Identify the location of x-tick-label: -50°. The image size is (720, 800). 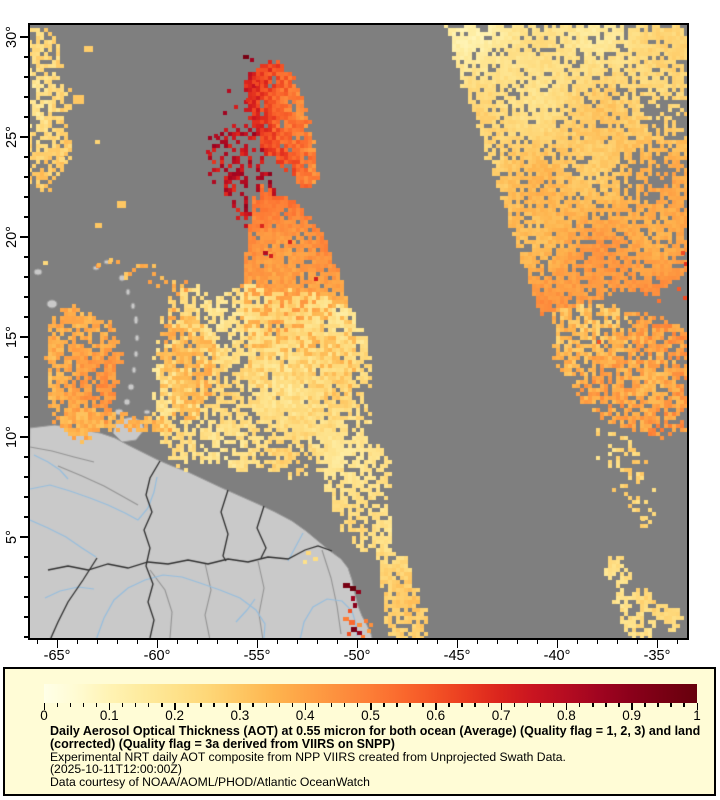
(357, 656).